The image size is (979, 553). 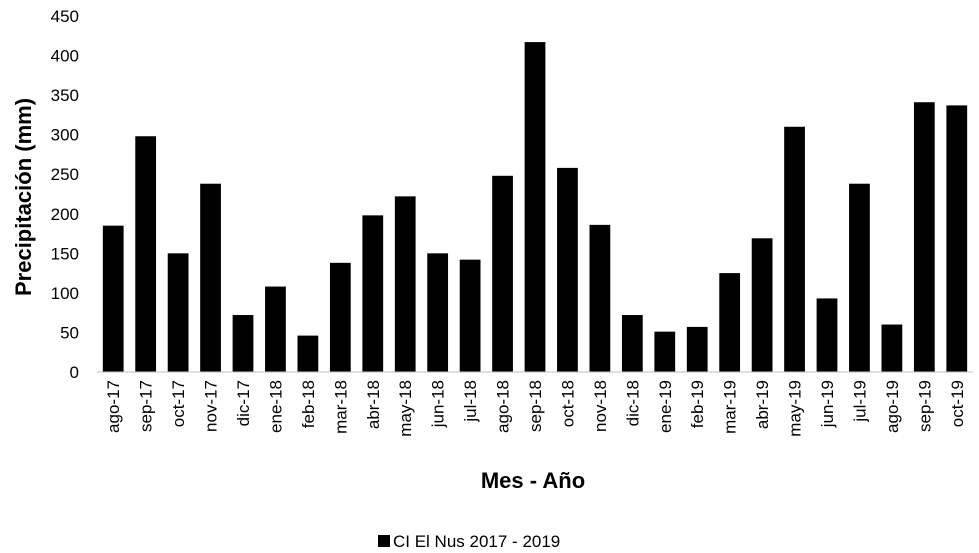 What do you see at coordinates (924, 406) in the screenshot?
I see `x-tick-label: sep-19` at bounding box center [924, 406].